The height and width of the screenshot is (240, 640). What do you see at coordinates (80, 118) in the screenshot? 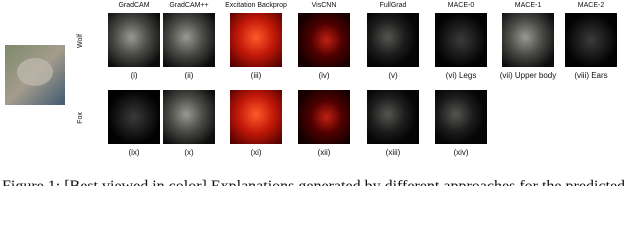
I see `row-label: Fox` at bounding box center [80, 118].